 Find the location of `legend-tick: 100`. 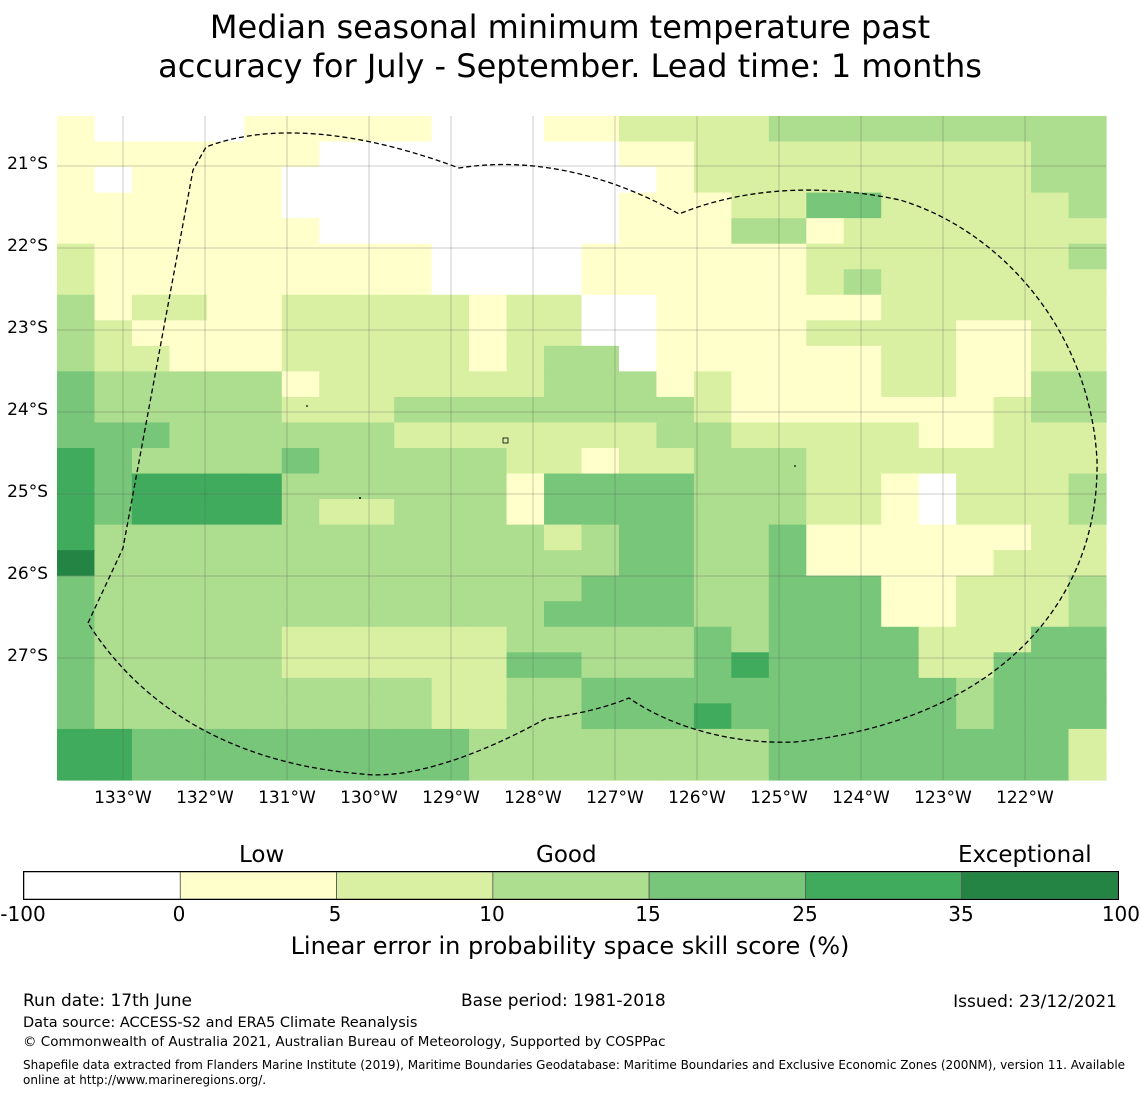

legend-tick: 100 is located at coordinates (1120, 914).